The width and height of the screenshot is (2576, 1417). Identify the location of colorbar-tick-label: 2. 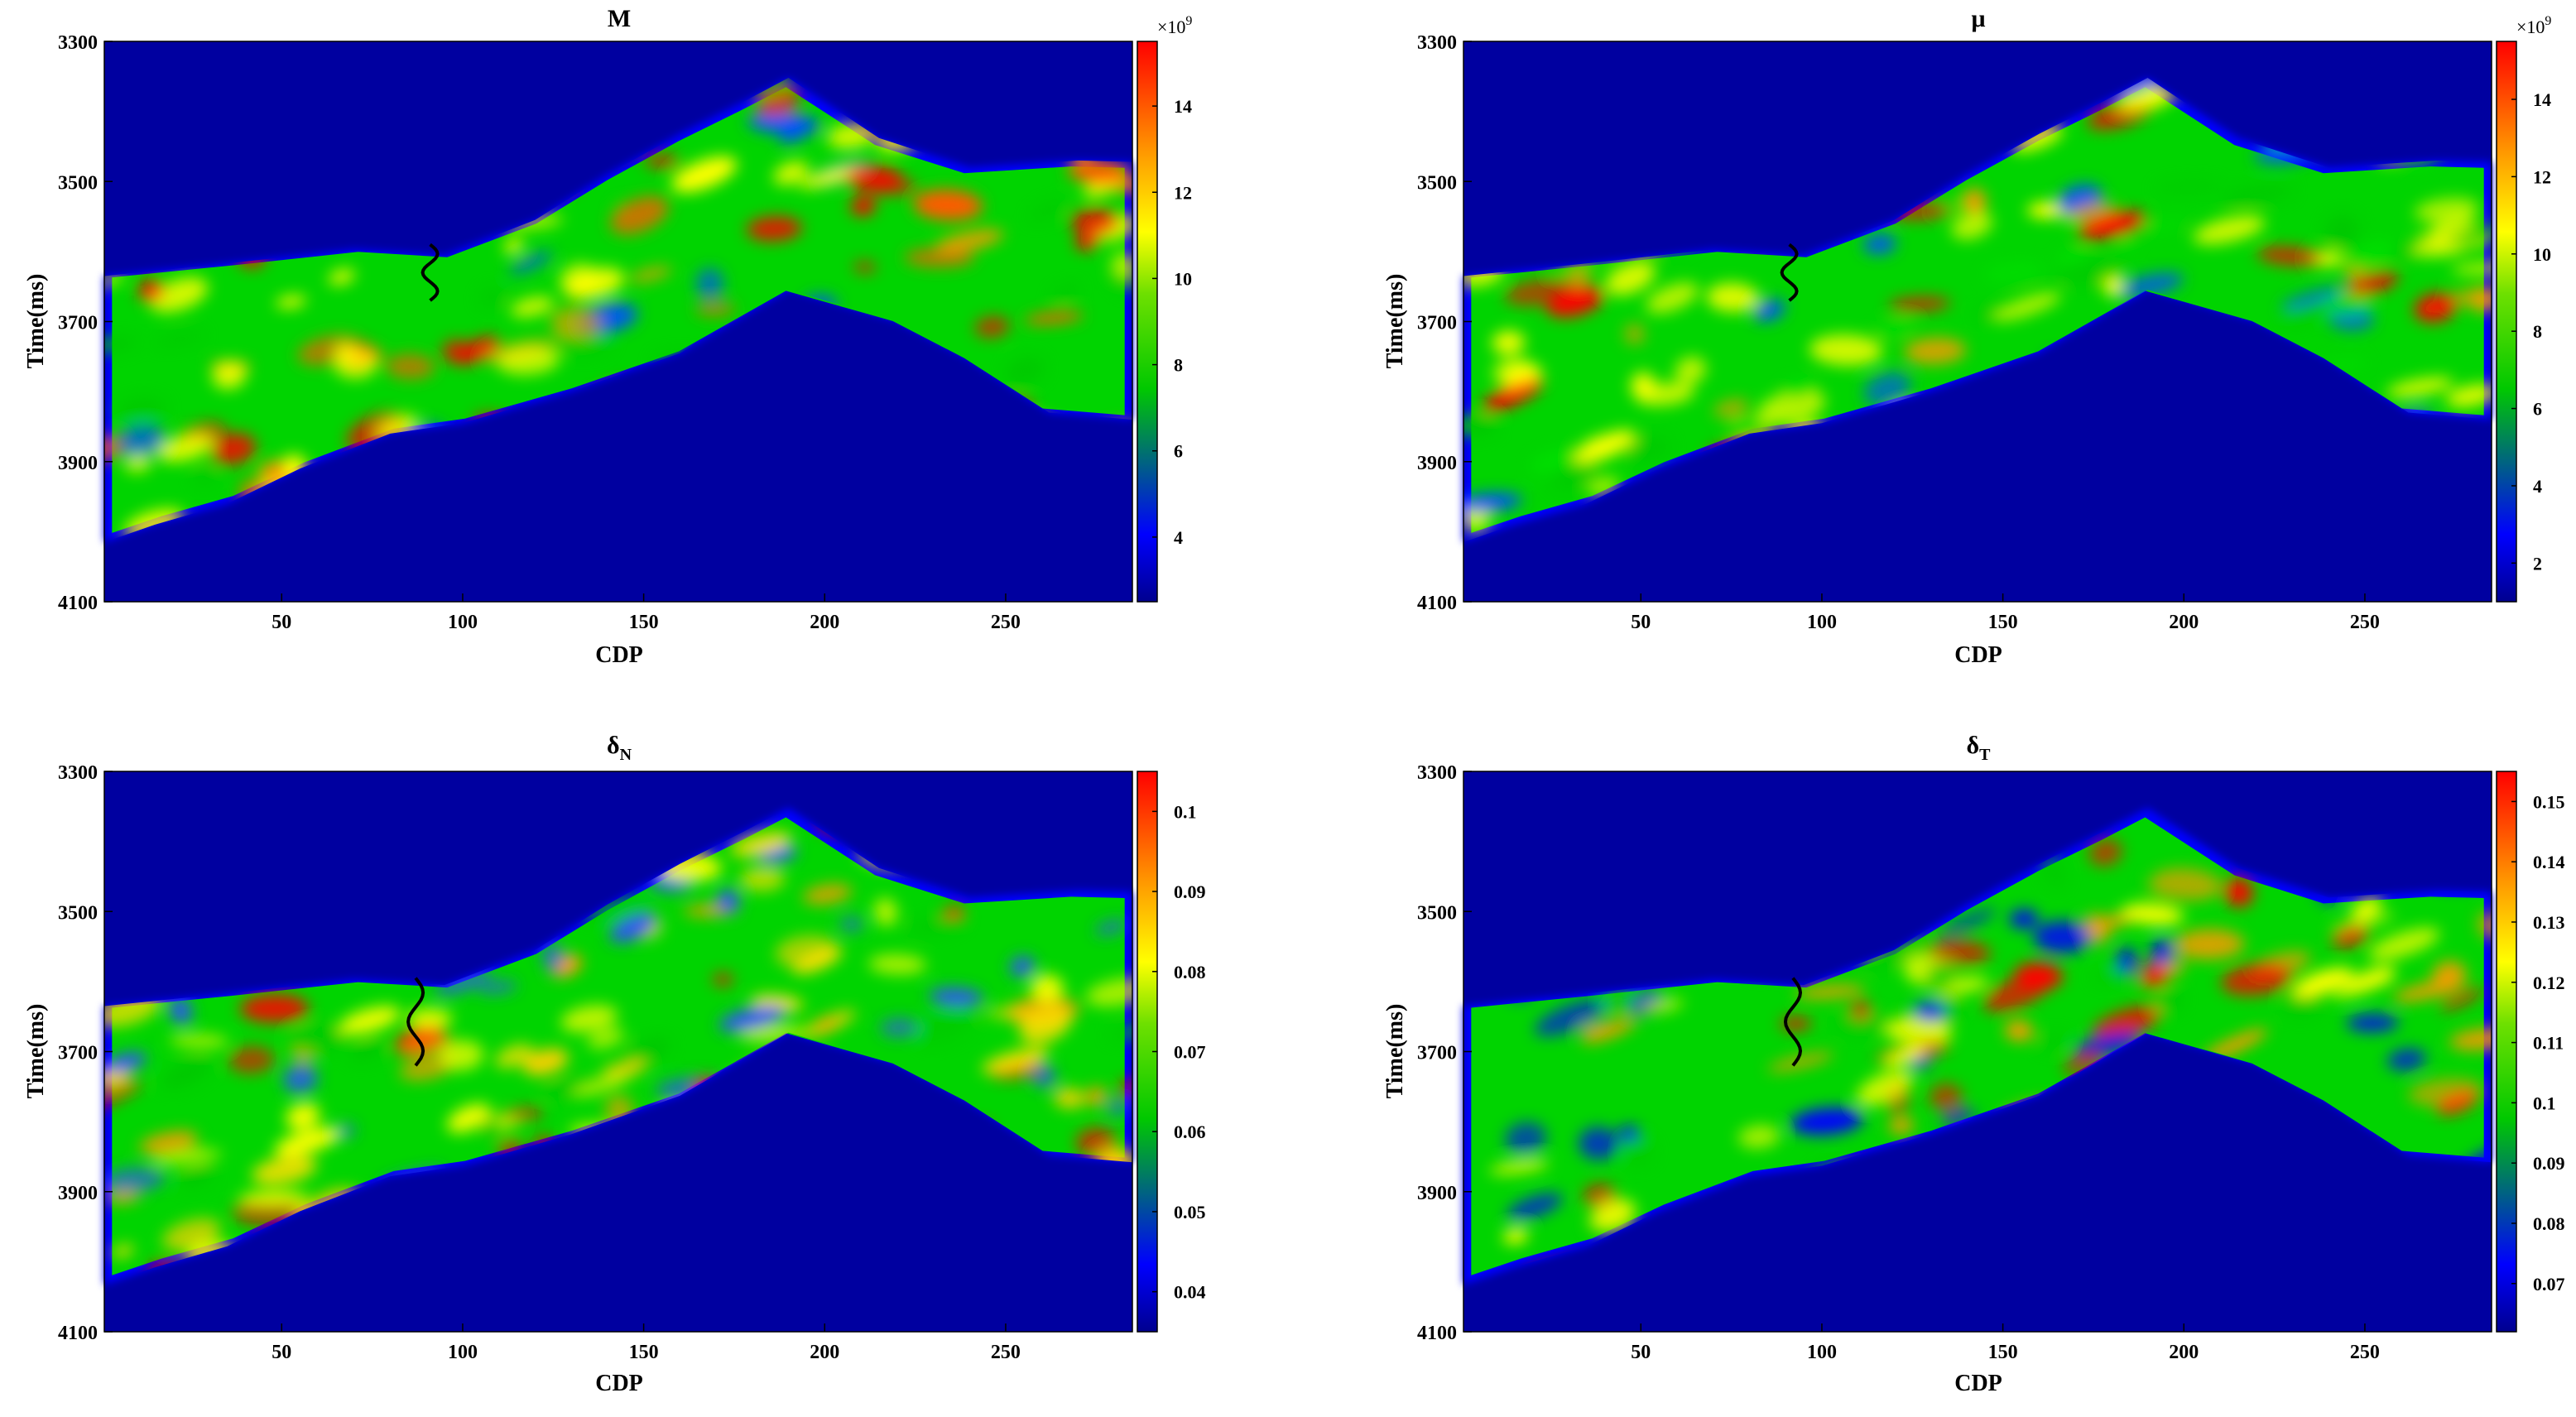
(2537, 563).